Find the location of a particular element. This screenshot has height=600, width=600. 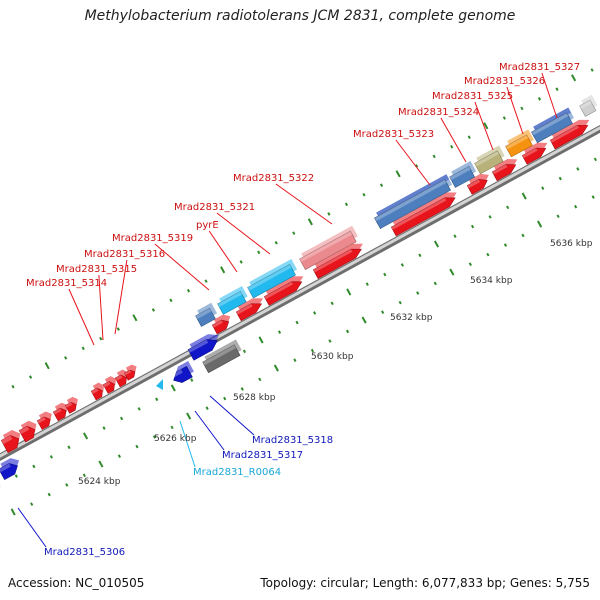

ncrna-feature is located at coordinates (159, 384).